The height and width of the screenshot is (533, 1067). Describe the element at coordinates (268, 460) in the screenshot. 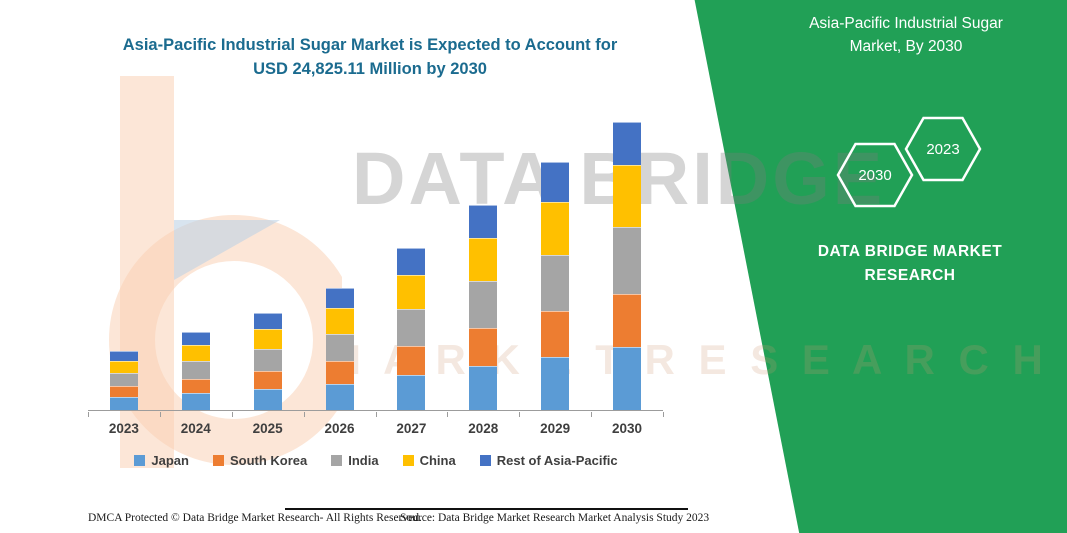

I see `legend-label-south-korea: South Korea` at that location.